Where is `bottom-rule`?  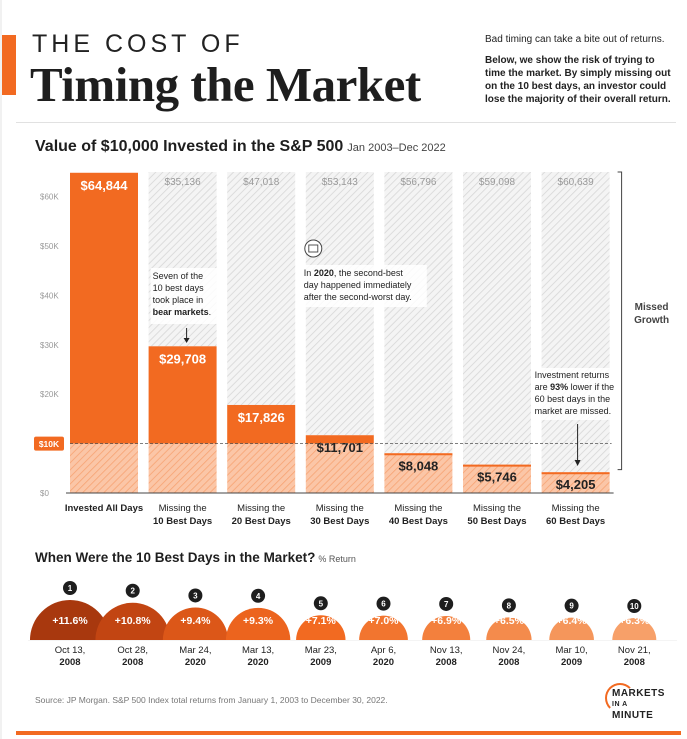 bottom-rule is located at coordinates (348, 733).